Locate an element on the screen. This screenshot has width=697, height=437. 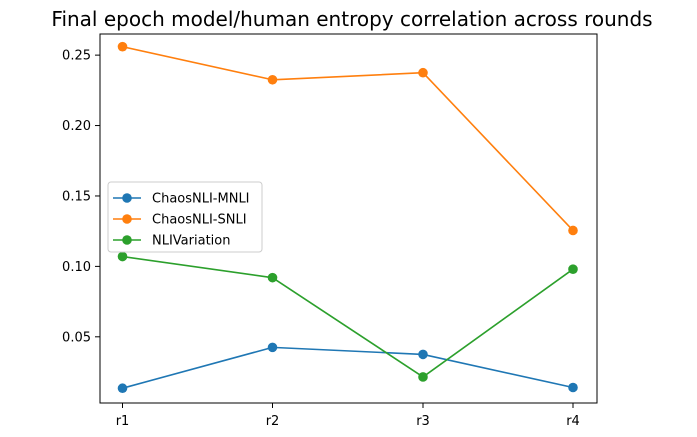
x-tick-label: r1 is located at coordinates (123, 421).